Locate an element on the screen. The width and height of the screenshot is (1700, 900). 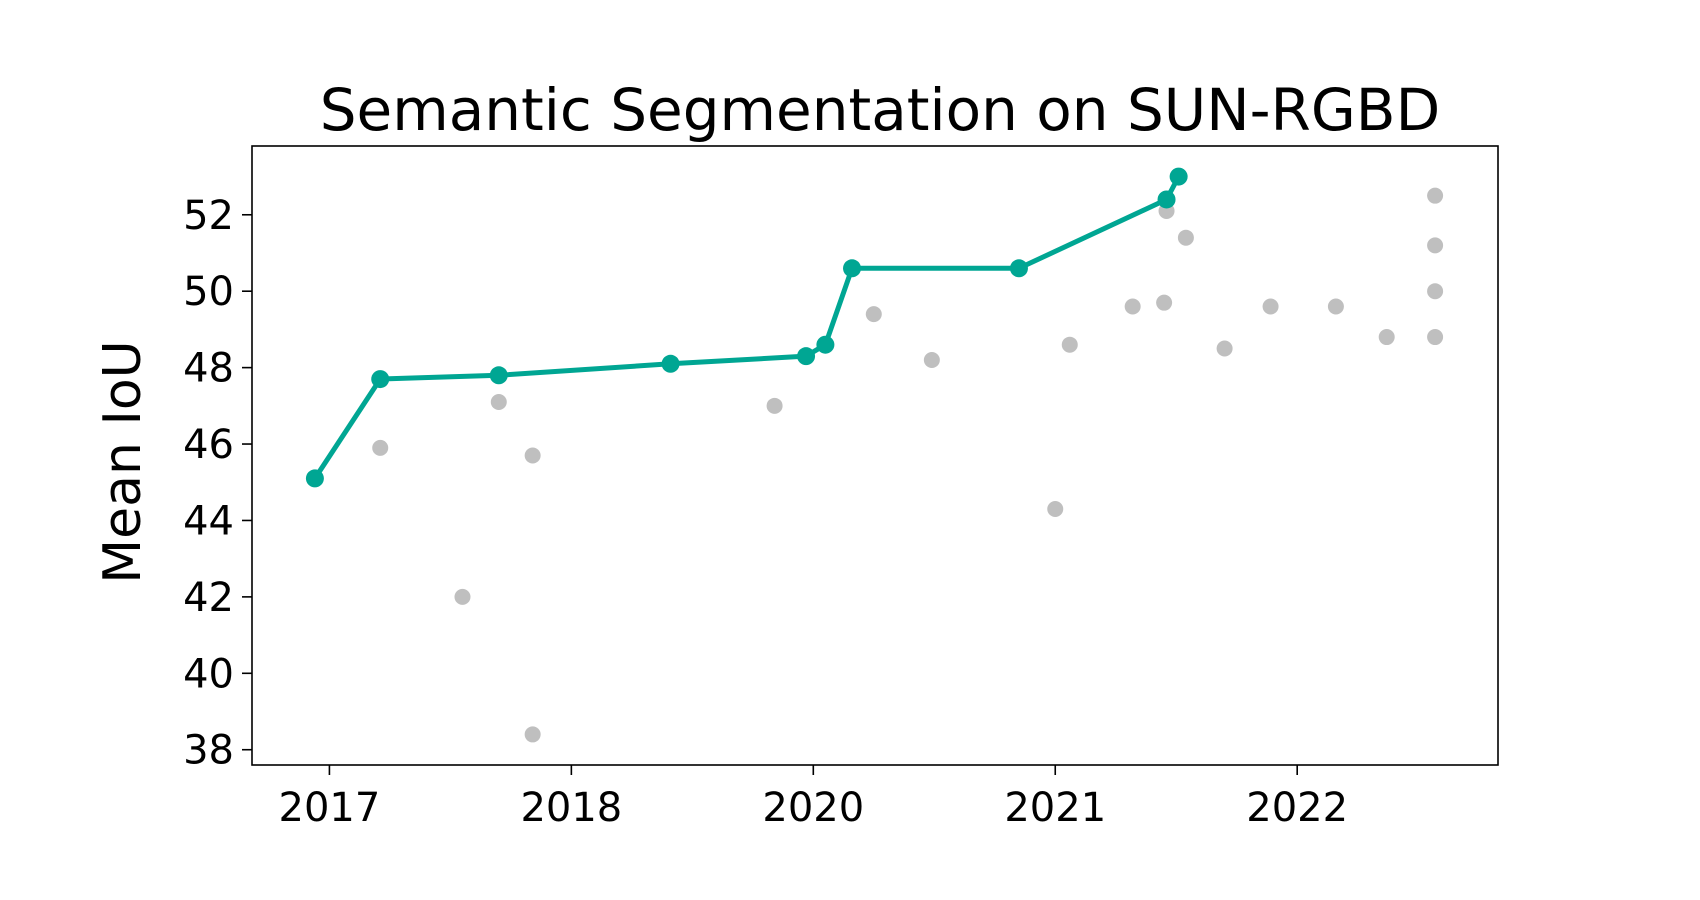
chart-title: Semantic Segmentation on SUN-RGBD is located at coordinates (880, 110).